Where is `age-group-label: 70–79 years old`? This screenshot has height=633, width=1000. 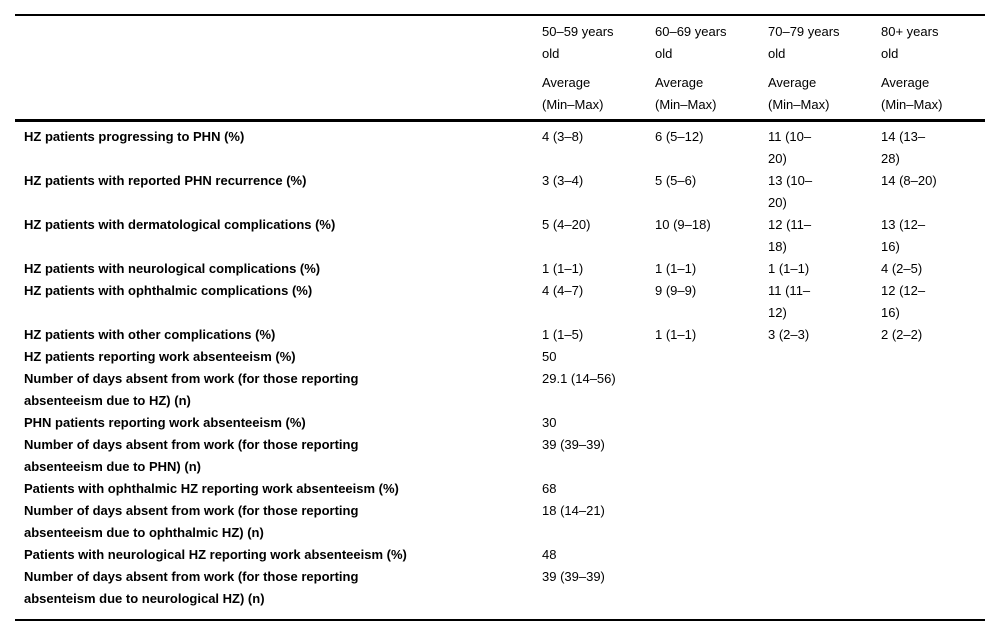
age-group-label: 70–79 years old is located at coordinates (804, 42).